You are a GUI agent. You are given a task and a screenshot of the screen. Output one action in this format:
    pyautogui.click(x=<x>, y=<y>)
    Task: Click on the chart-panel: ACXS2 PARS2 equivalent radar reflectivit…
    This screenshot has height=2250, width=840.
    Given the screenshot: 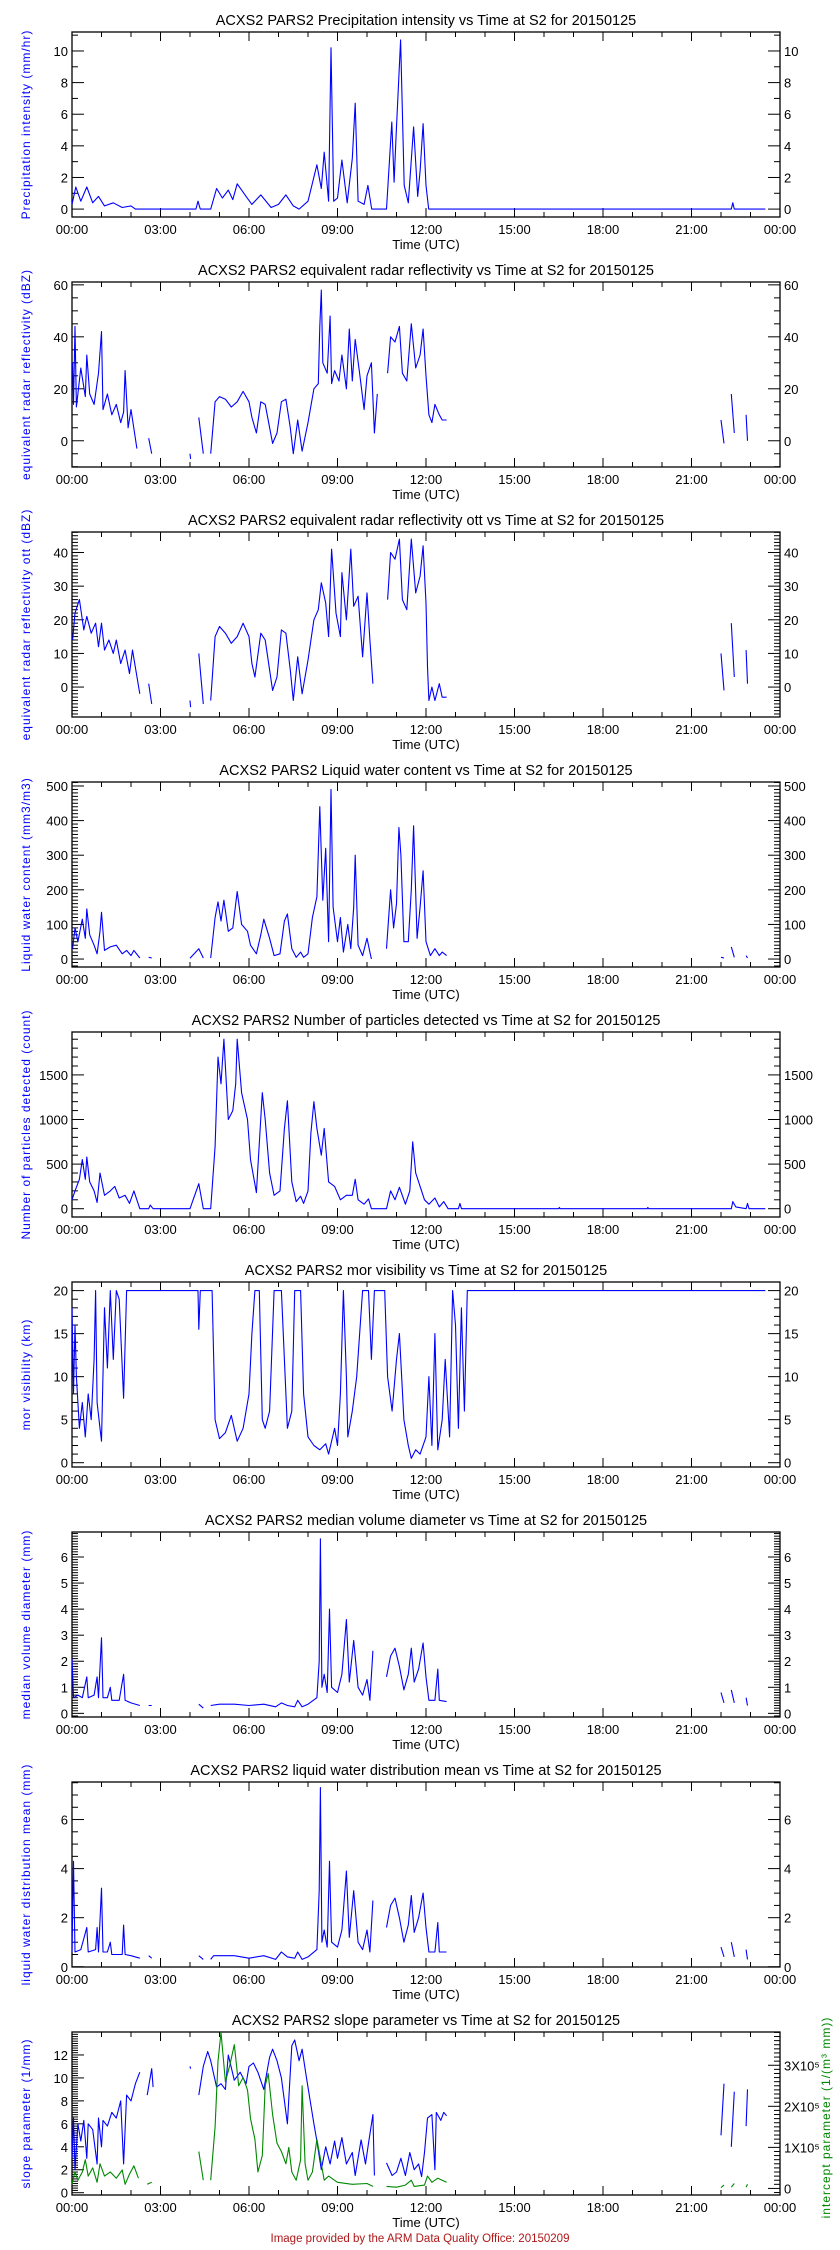 What is the action you would take?
    pyautogui.click(x=408, y=630)
    